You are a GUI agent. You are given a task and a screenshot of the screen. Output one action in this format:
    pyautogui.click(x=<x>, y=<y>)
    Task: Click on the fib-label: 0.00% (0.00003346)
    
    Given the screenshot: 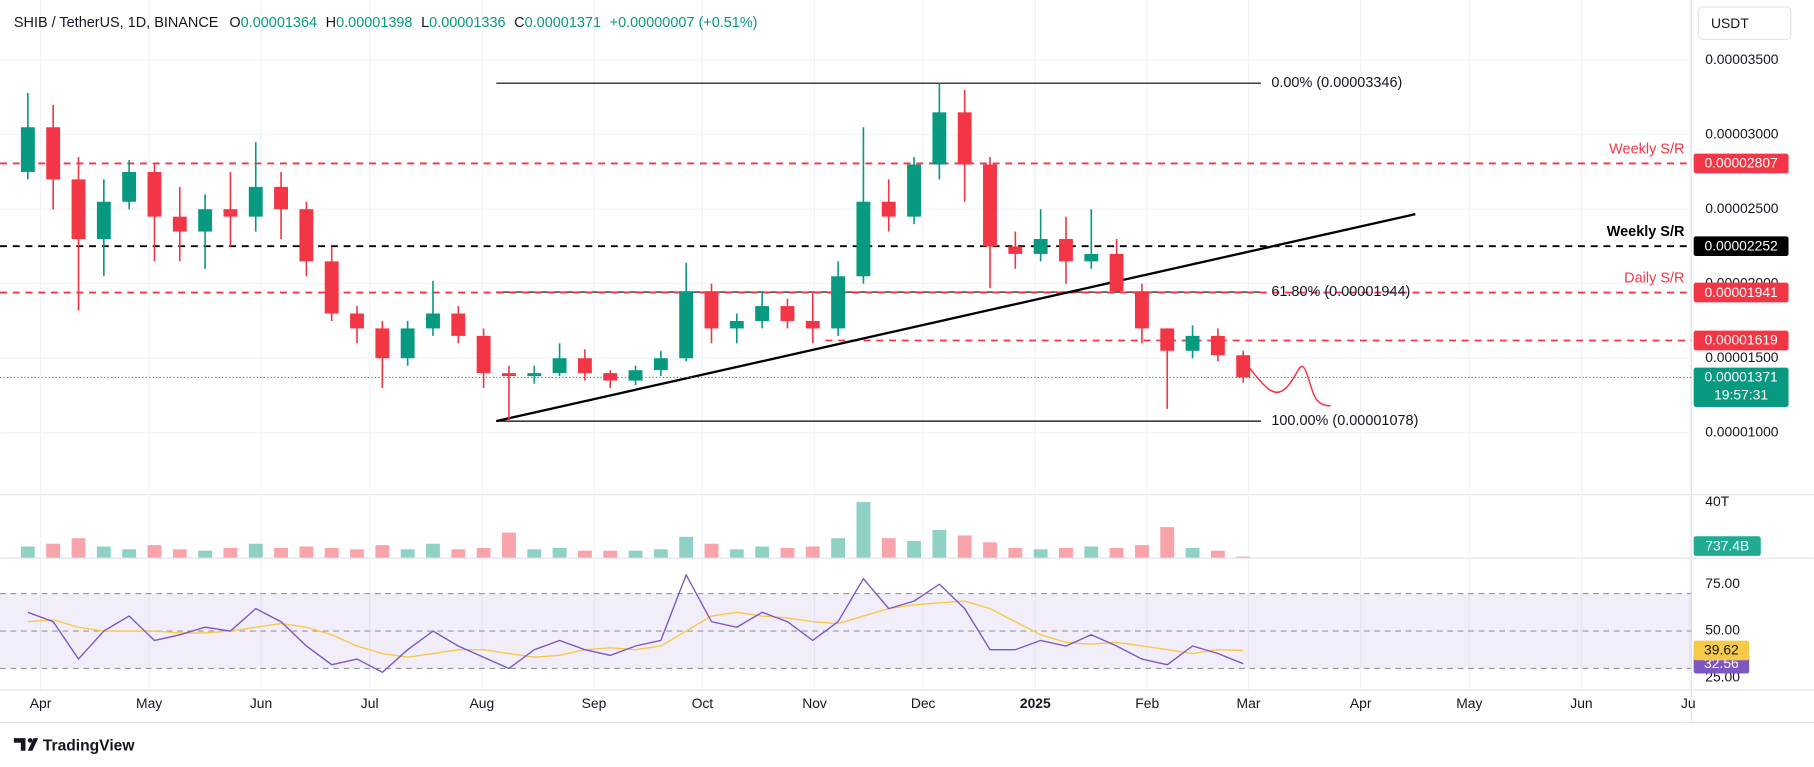 What is the action you would take?
    pyautogui.click(x=1336, y=83)
    